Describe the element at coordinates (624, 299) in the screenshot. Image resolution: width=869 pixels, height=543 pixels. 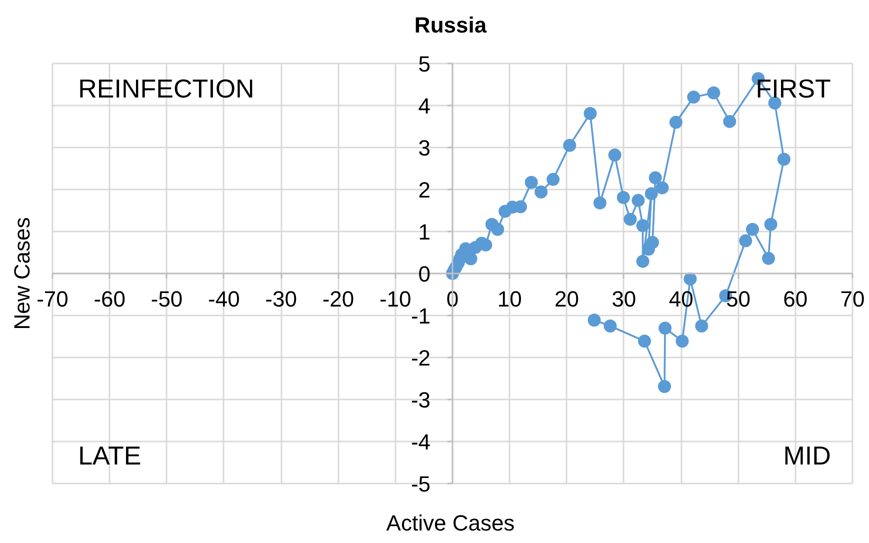
I see `x-tick-label: 30` at that location.